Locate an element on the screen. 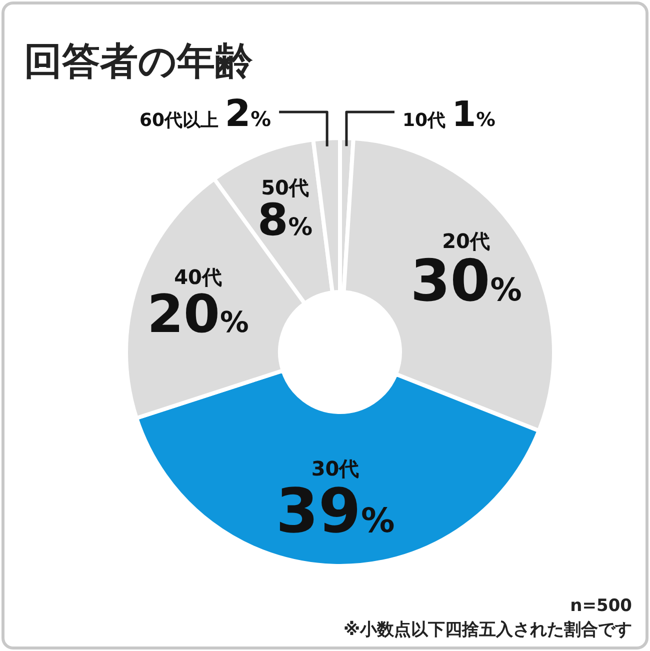  slice-label: 50代 is located at coordinates (285, 188).